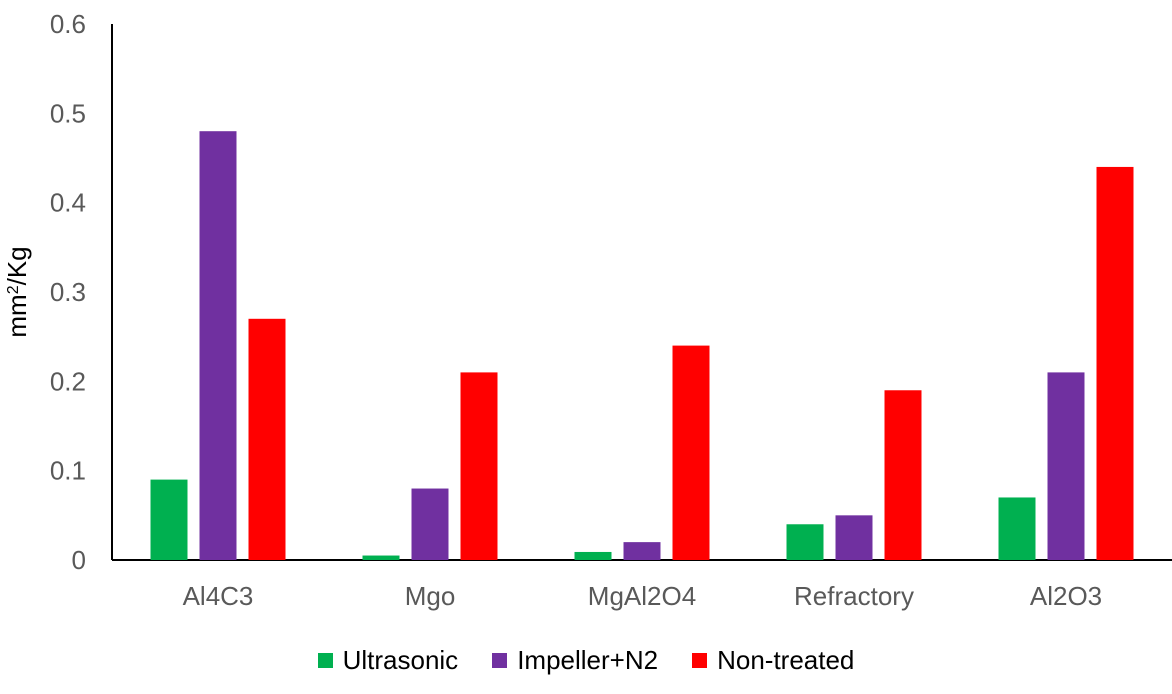 This screenshot has width=1172, height=694. What do you see at coordinates (479, 466) in the screenshot?
I see `bar-non-treated-mgo` at bounding box center [479, 466].